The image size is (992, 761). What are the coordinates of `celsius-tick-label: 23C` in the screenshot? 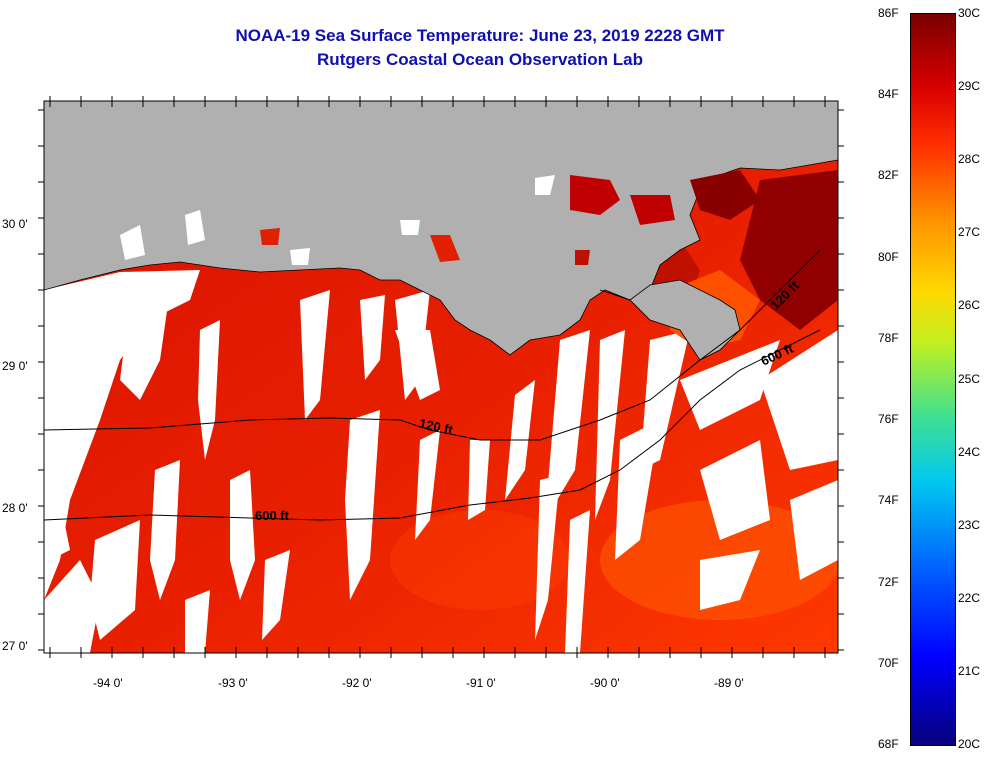 It's located at (969, 524).